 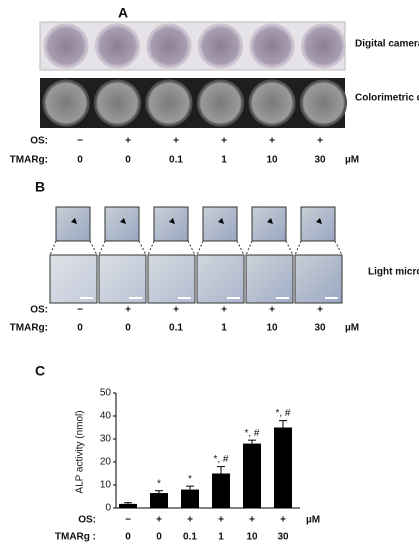 I want to click on y-tick-label: 50, so click(x=106, y=393).